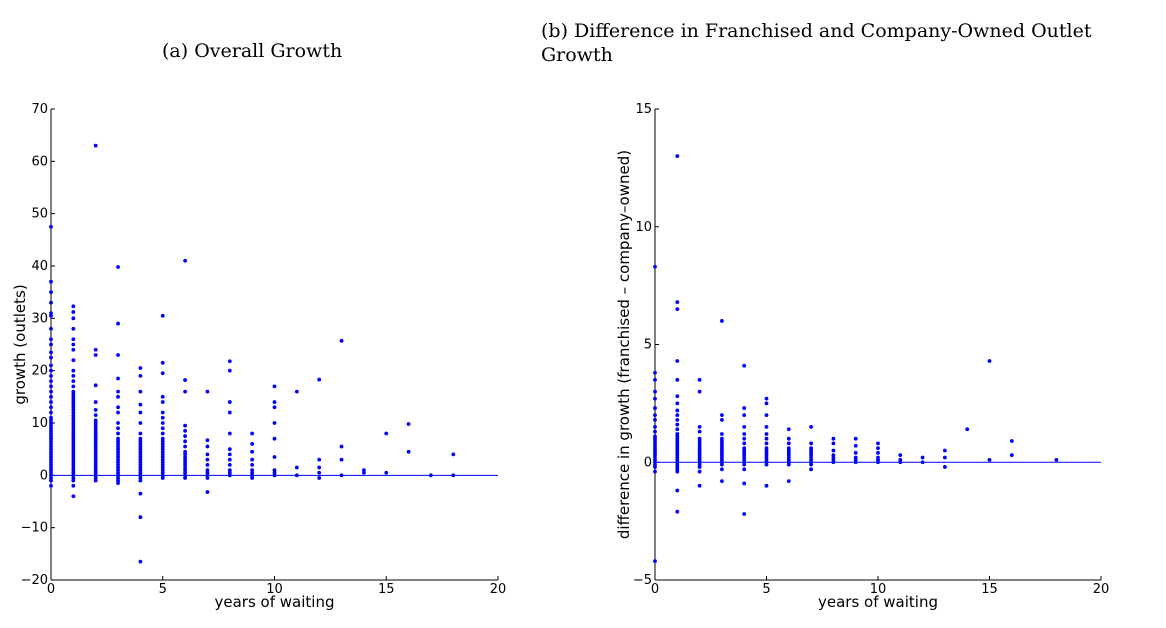 This screenshot has width=1166, height=628. Describe the element at coordinates (643, 227) in the screenshot. I see `panel-b-y-tick-label: 10` at that location.